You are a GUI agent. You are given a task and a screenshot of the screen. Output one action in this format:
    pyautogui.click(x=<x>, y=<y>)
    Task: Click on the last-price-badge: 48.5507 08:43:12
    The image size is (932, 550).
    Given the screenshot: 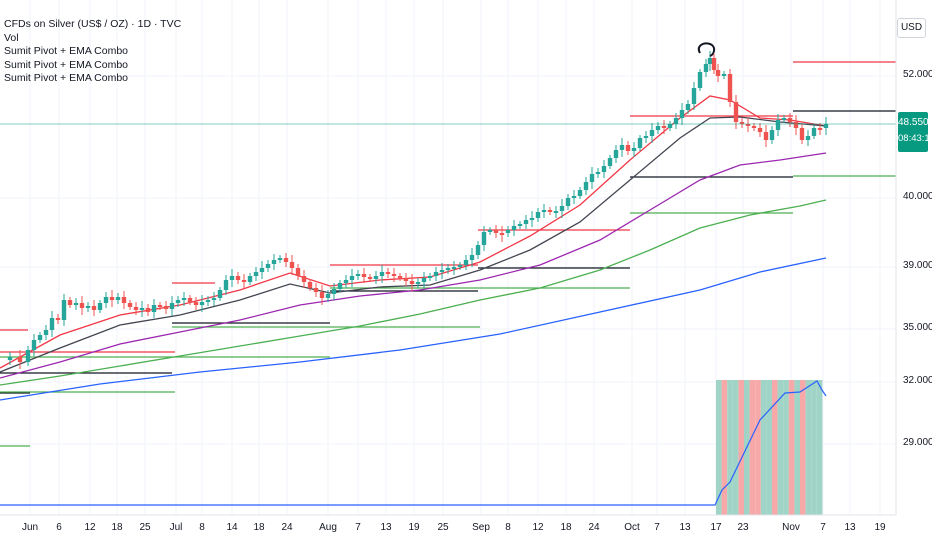 What is the action you would take?
    pyautogui.click(x=915, y=132)
    